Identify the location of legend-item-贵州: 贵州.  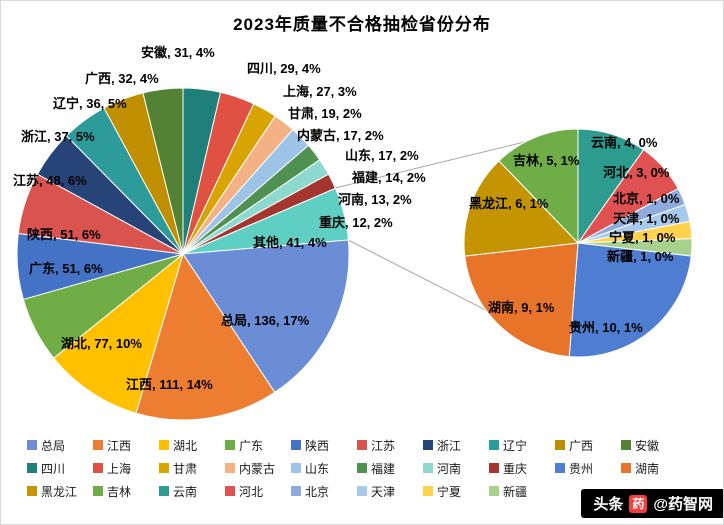
(588, 468).